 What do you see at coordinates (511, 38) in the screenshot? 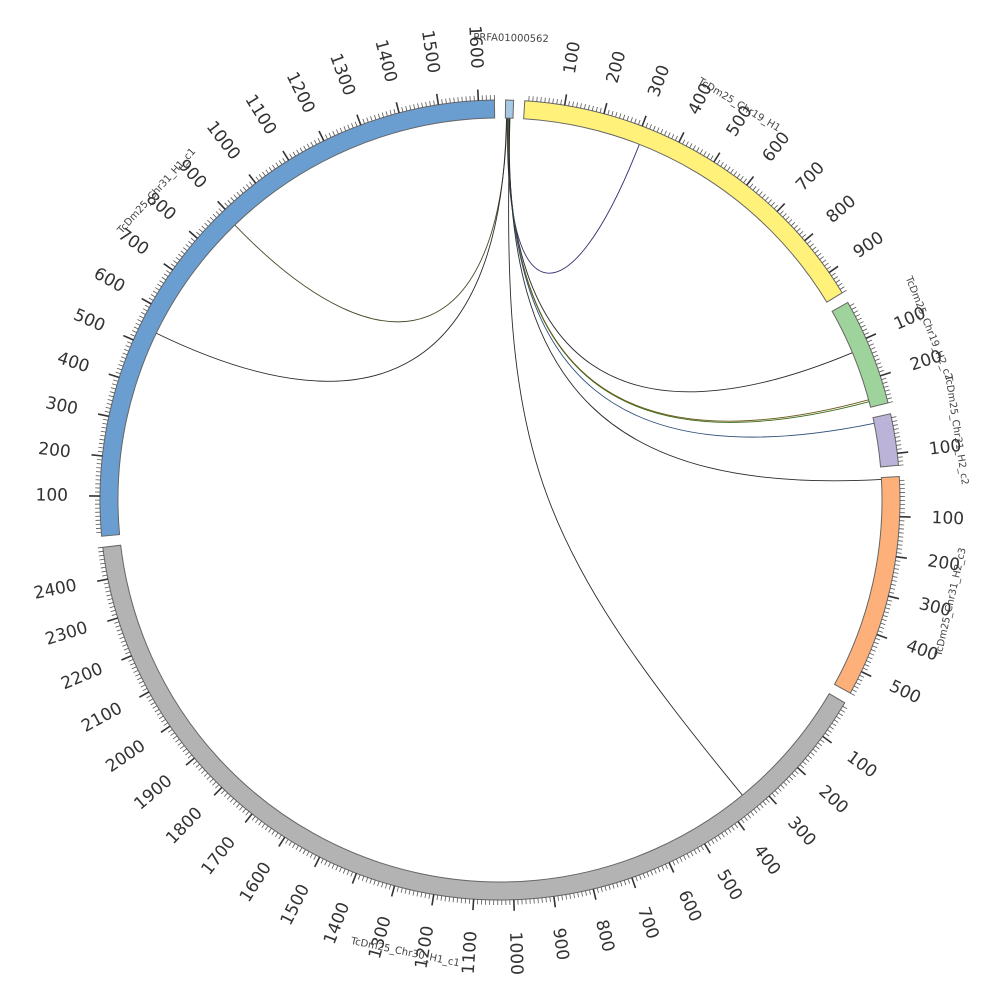
I see `segment-name-label: PRFA01000562` at bounding box center [511, 38].